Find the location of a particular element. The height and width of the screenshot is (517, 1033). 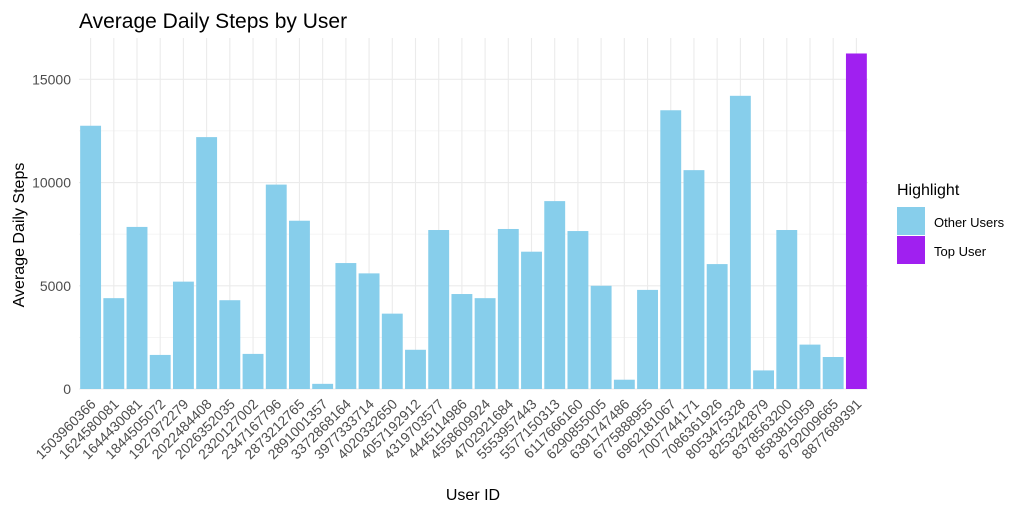

y-tick-label: 5000 is located at coordinates (55, 286).